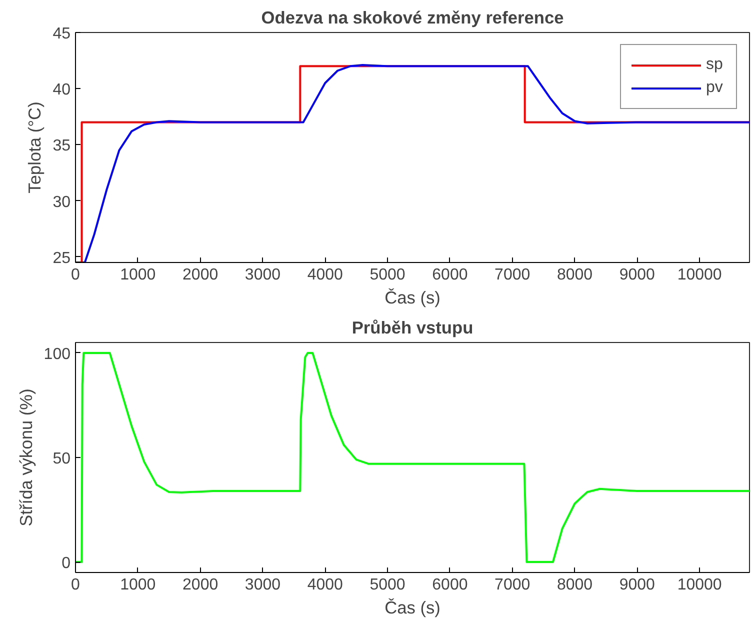 The width and height of the screenshot is (751, 625). Describe the element at coordinates (715, 65) in the screenshot. I see `legend-label: sp` at that location.